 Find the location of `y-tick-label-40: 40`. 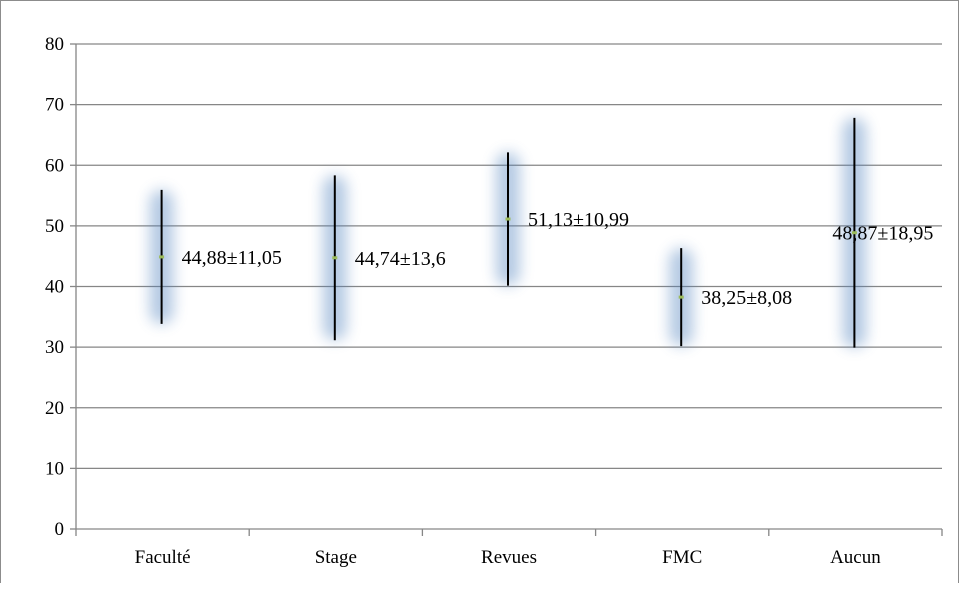

y-tick-label-40: 40 is located at coordinates (54, 287).